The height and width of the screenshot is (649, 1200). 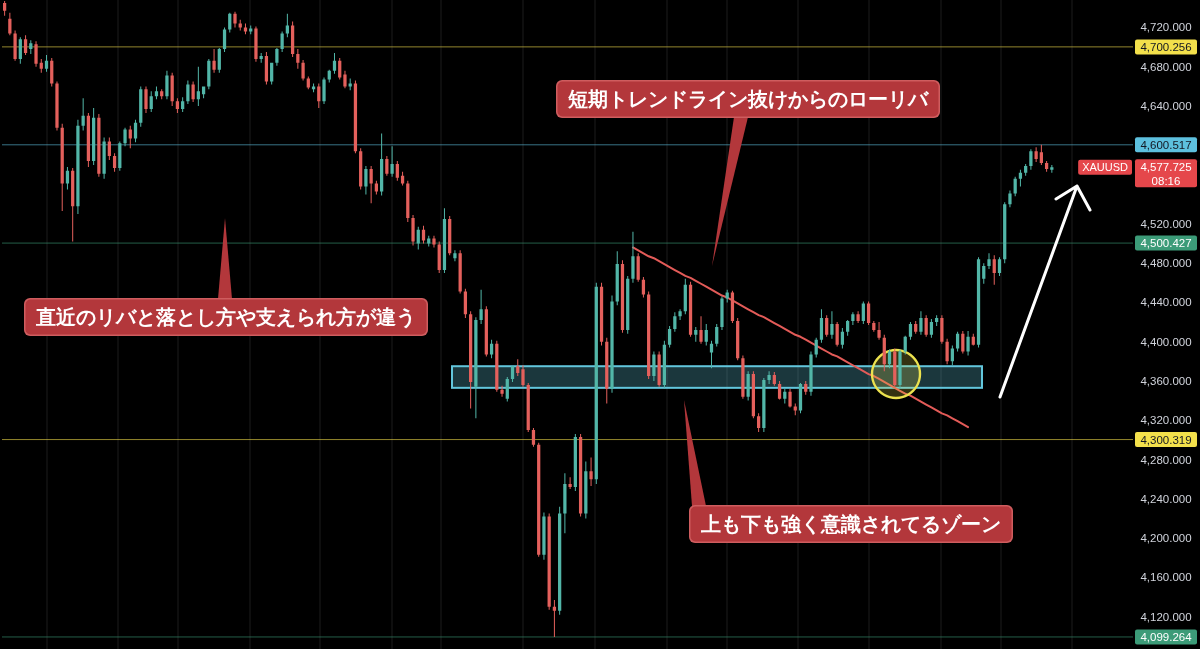 What do you see at coordinates (1166, 459) in the screenshot?
I see `y-tick-label: 4,280.000` at bounding box center [1166, 459].